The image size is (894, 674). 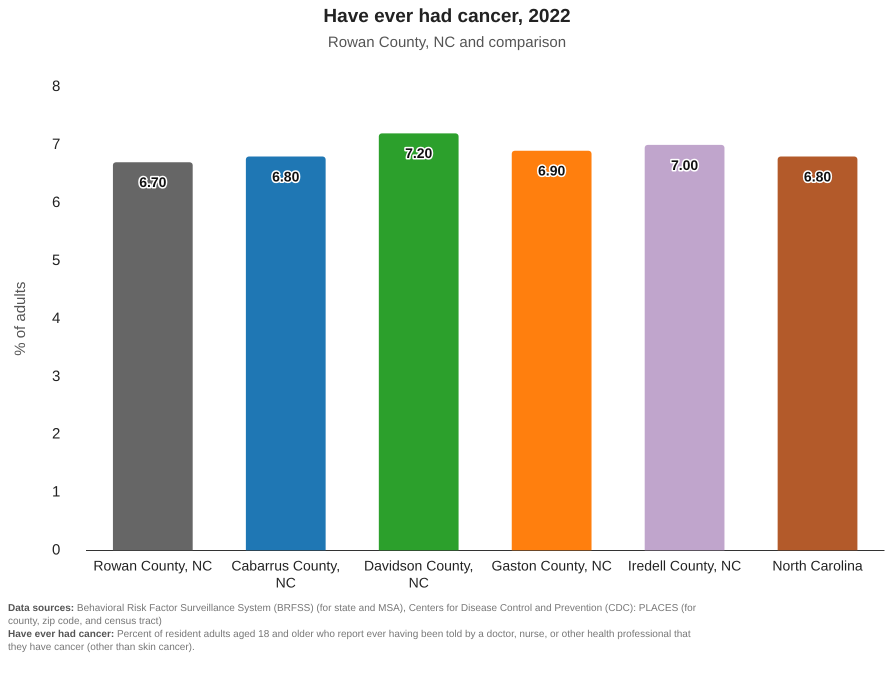 I want to click on data-label: 6.70, so click(x=153, y=182).